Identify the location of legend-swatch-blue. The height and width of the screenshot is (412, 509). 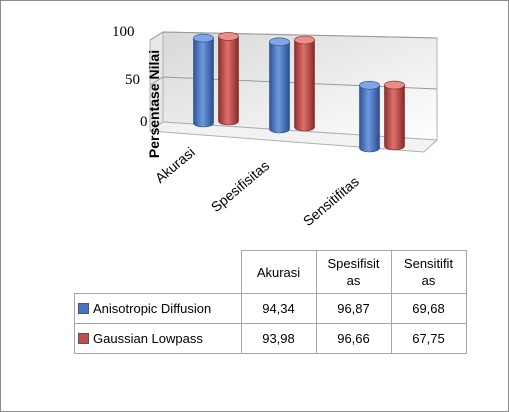
(83, 308).